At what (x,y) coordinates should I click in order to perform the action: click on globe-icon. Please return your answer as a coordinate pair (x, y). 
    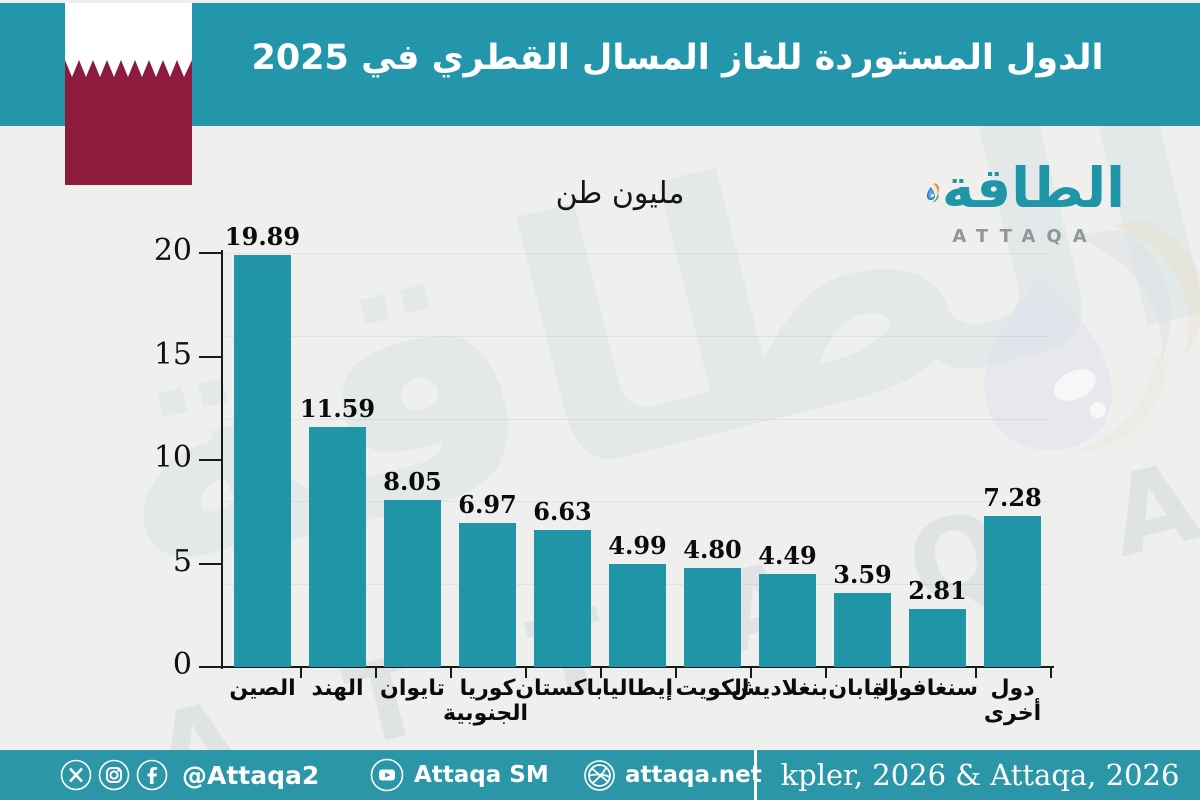
    Looking at the image, I should click on (599, 775).